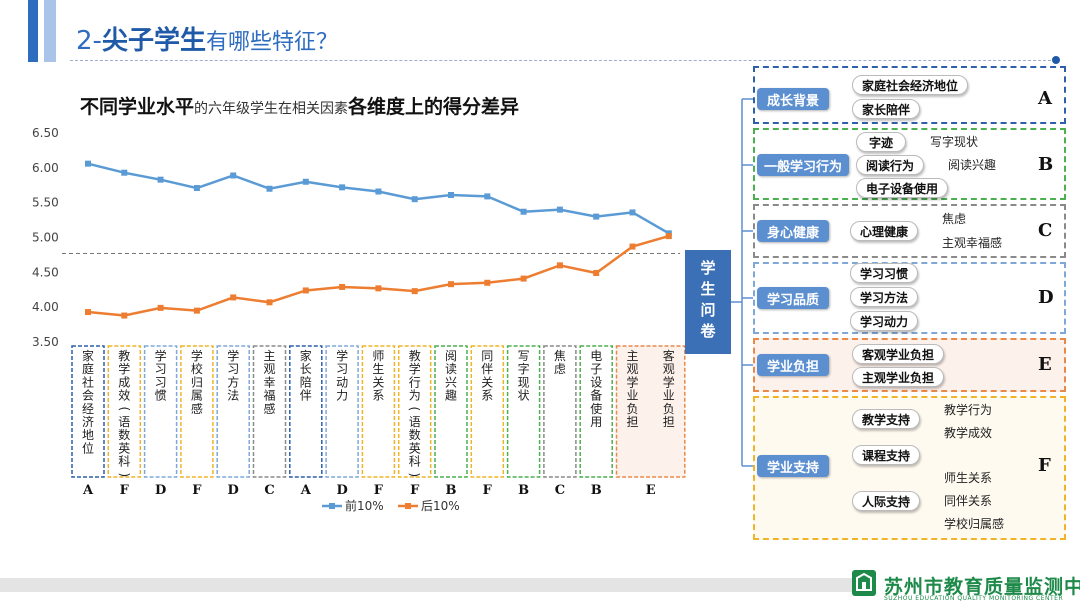 This screenshot has width=1080, height=608. I want to click on category-label-char: 子, so click(596, 369).